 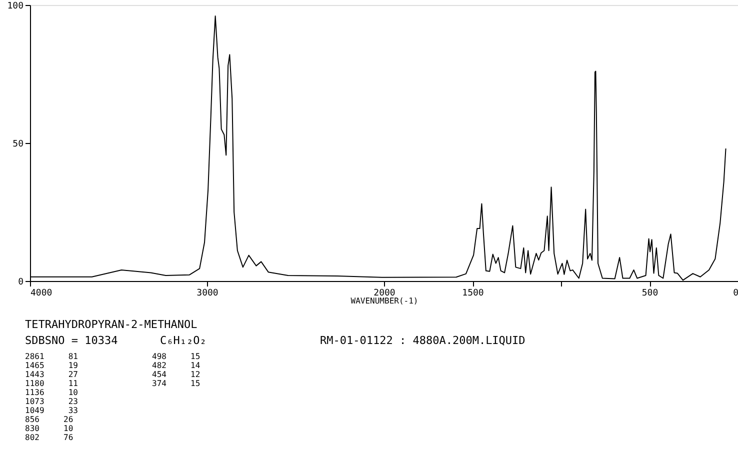 What do you see at coordinates (71, 340) in the screenshot?
I see `text: SDBSNO = 10334` at bounding box center [71, 340].